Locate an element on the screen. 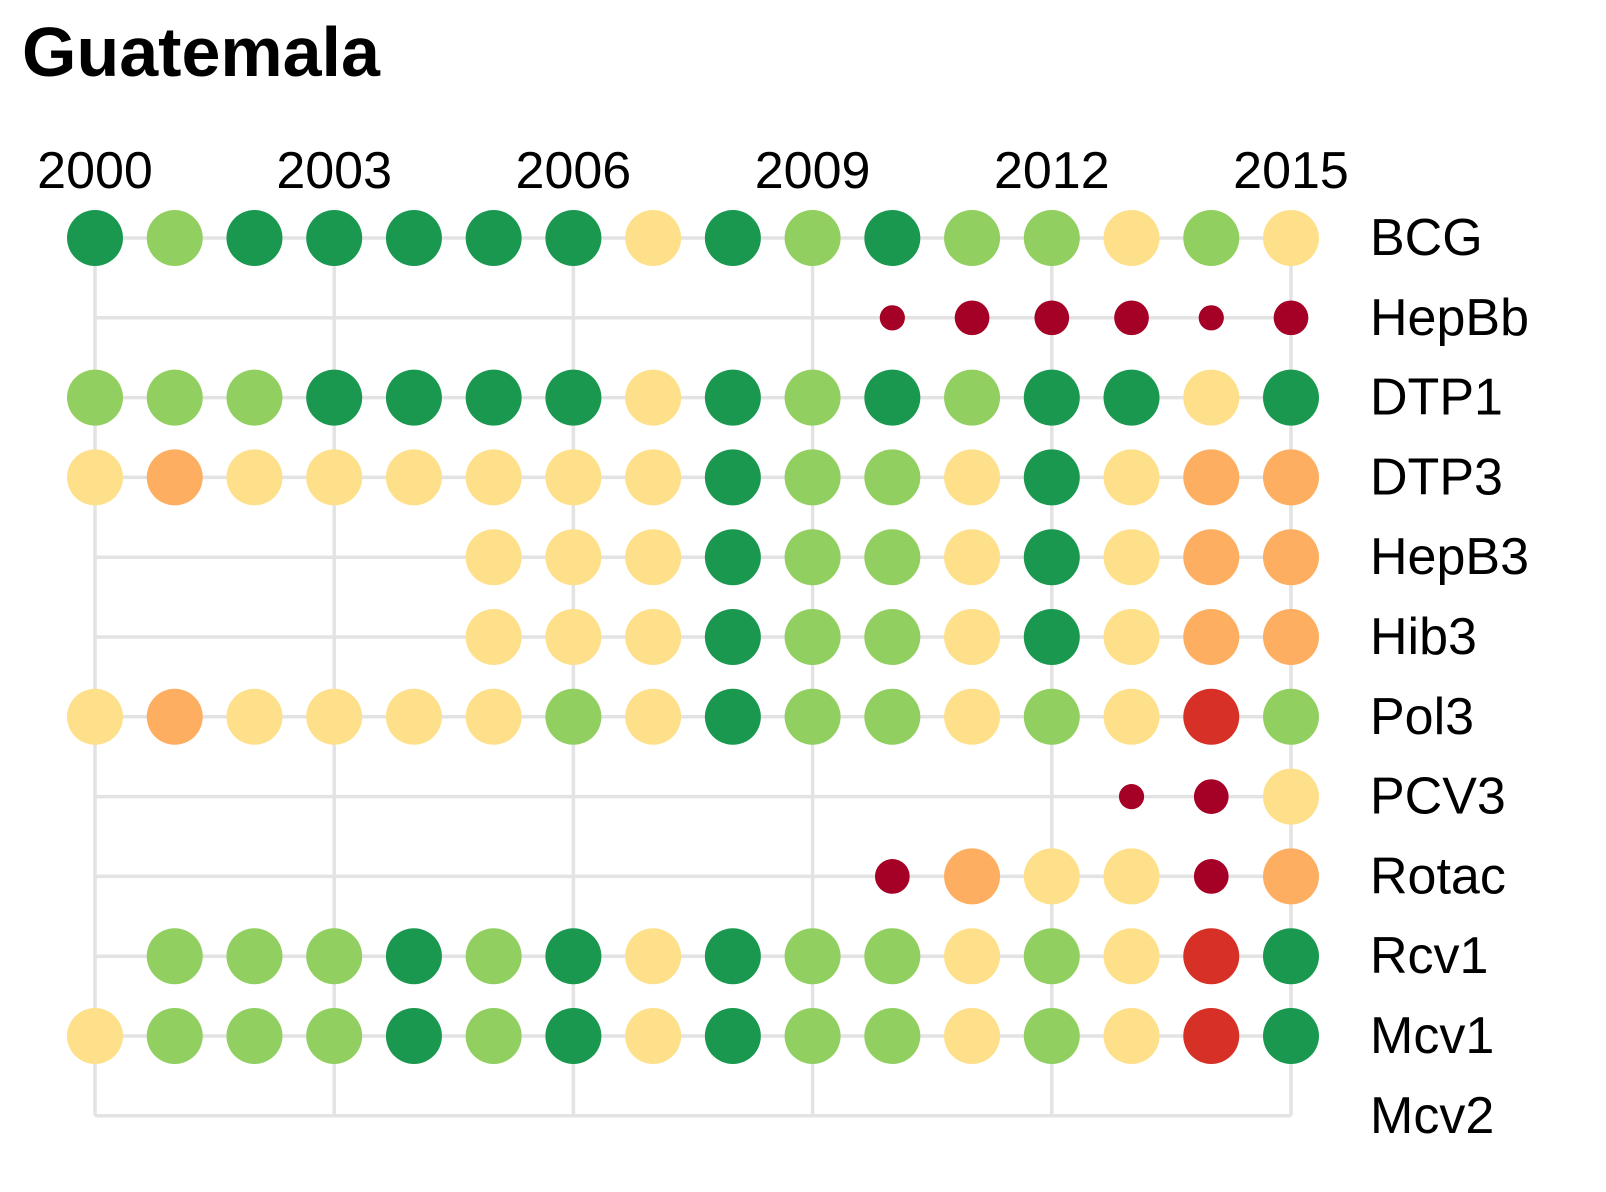 This screenshot has height=1192, width=1606. dot-hepb3-2009 is located at coordinates (812, 557).